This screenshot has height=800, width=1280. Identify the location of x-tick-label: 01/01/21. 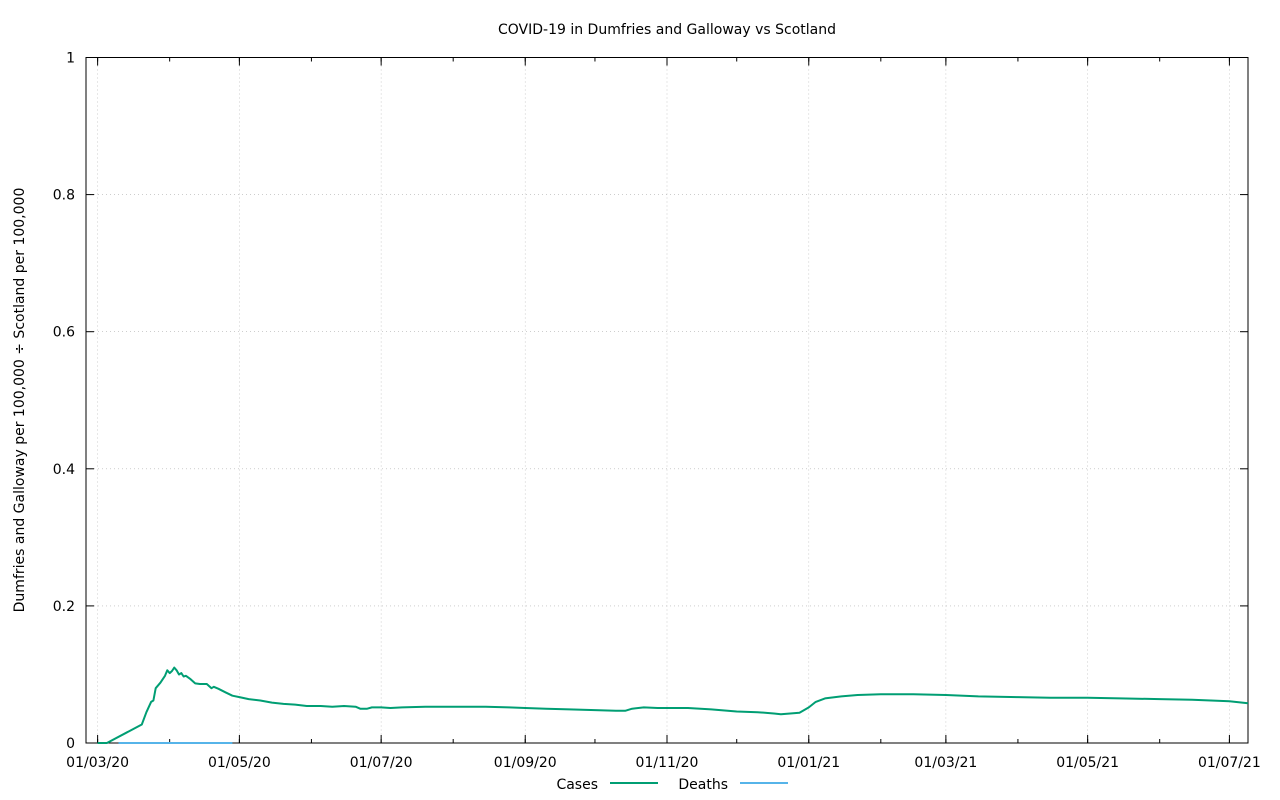
(808, 763).